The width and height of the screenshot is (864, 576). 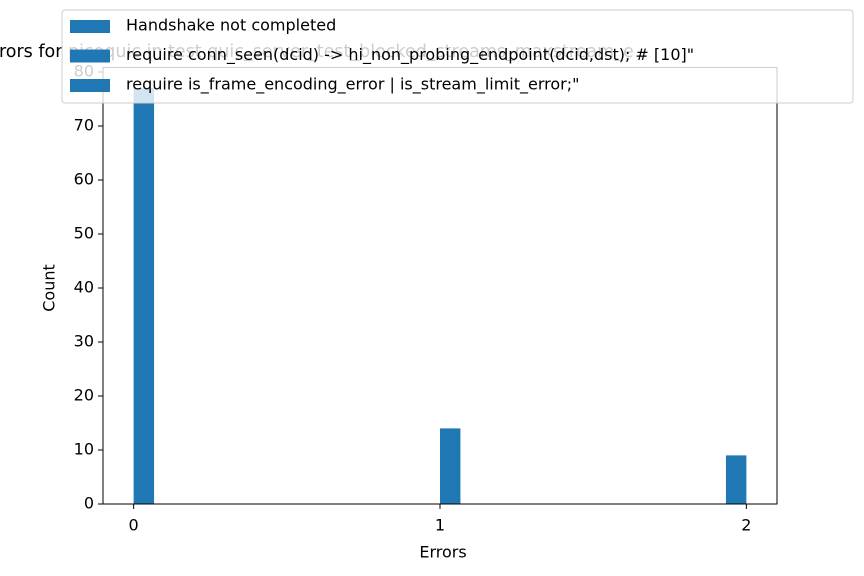 What do you see at coordinates (84, 124) in the screenshot?
I see `y-tick-label: 70` at bounding box center [84, 124].